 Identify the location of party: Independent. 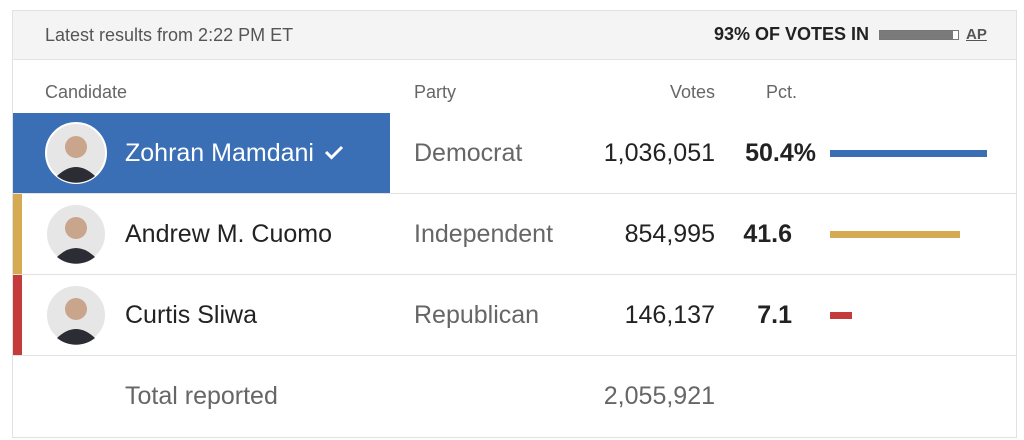
(484, 234).